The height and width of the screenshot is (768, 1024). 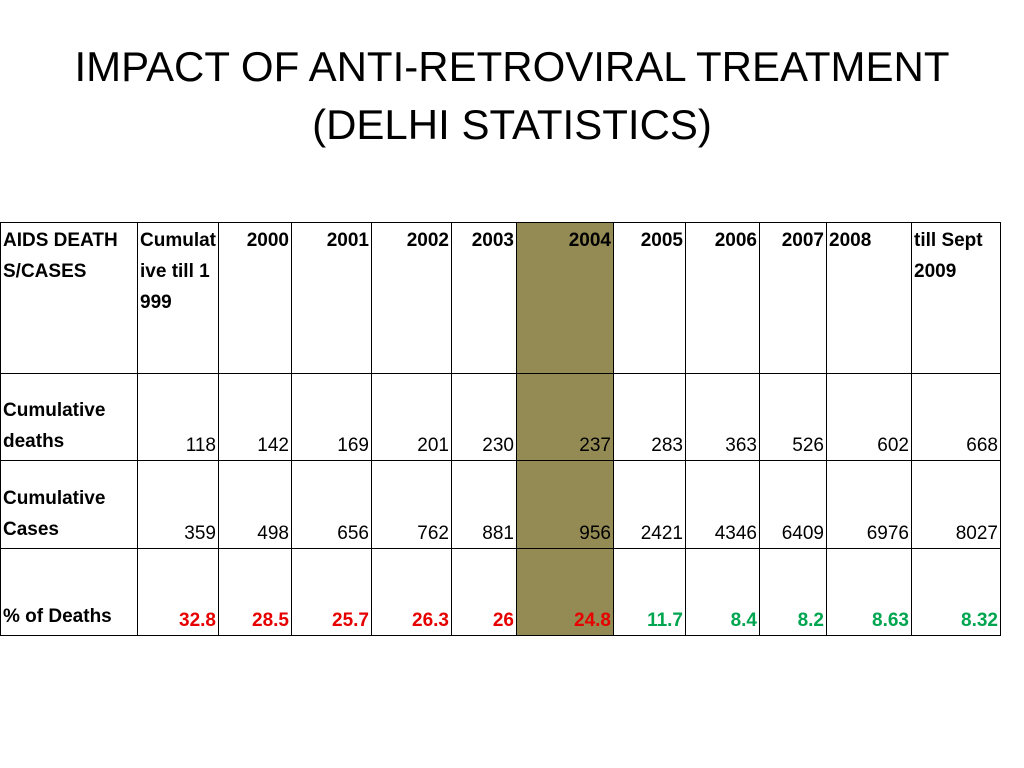 What do you see at coordinates (69, 504) in the screenshot?
I see `row-label-cumulative-cases: Cumulative Cases` at bounding box center [69, 504].